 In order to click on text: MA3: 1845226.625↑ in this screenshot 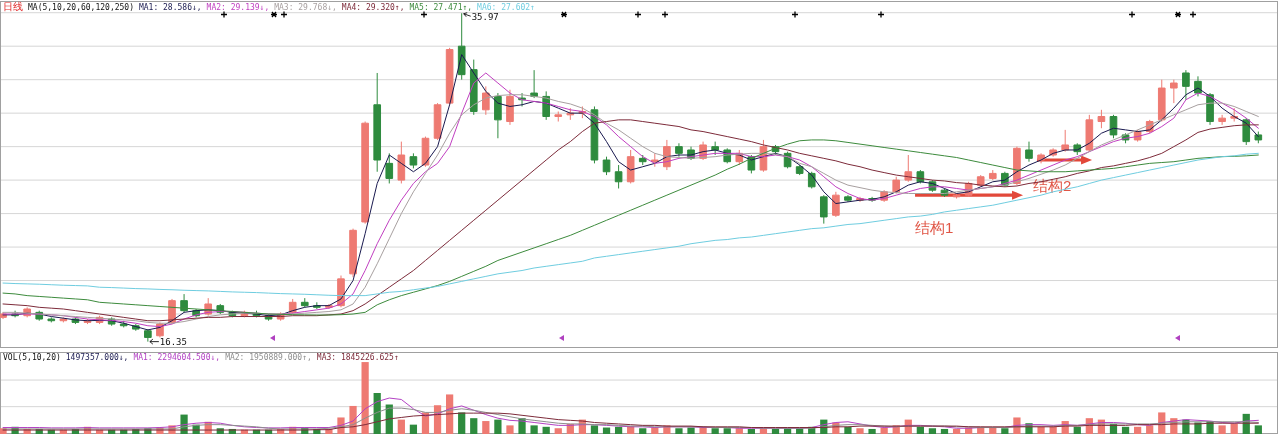, I will do `click(357, 357)`.